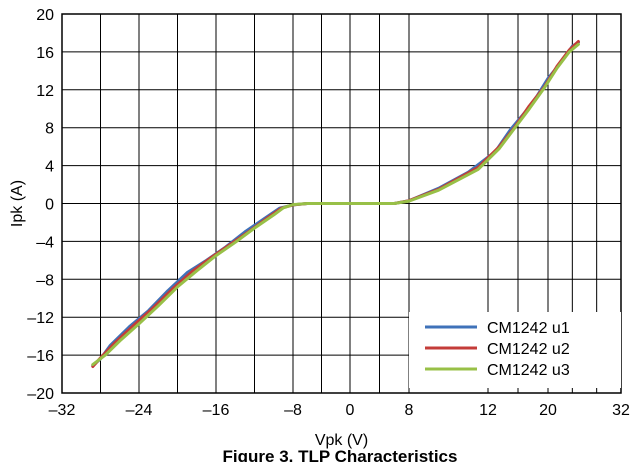  What do you see at coordinates (339, 410) in the screenshot?
I see `x-tick-labels: –32 –24 –16 –8 0 8 12 20 32` at bounding box center [339, 410].